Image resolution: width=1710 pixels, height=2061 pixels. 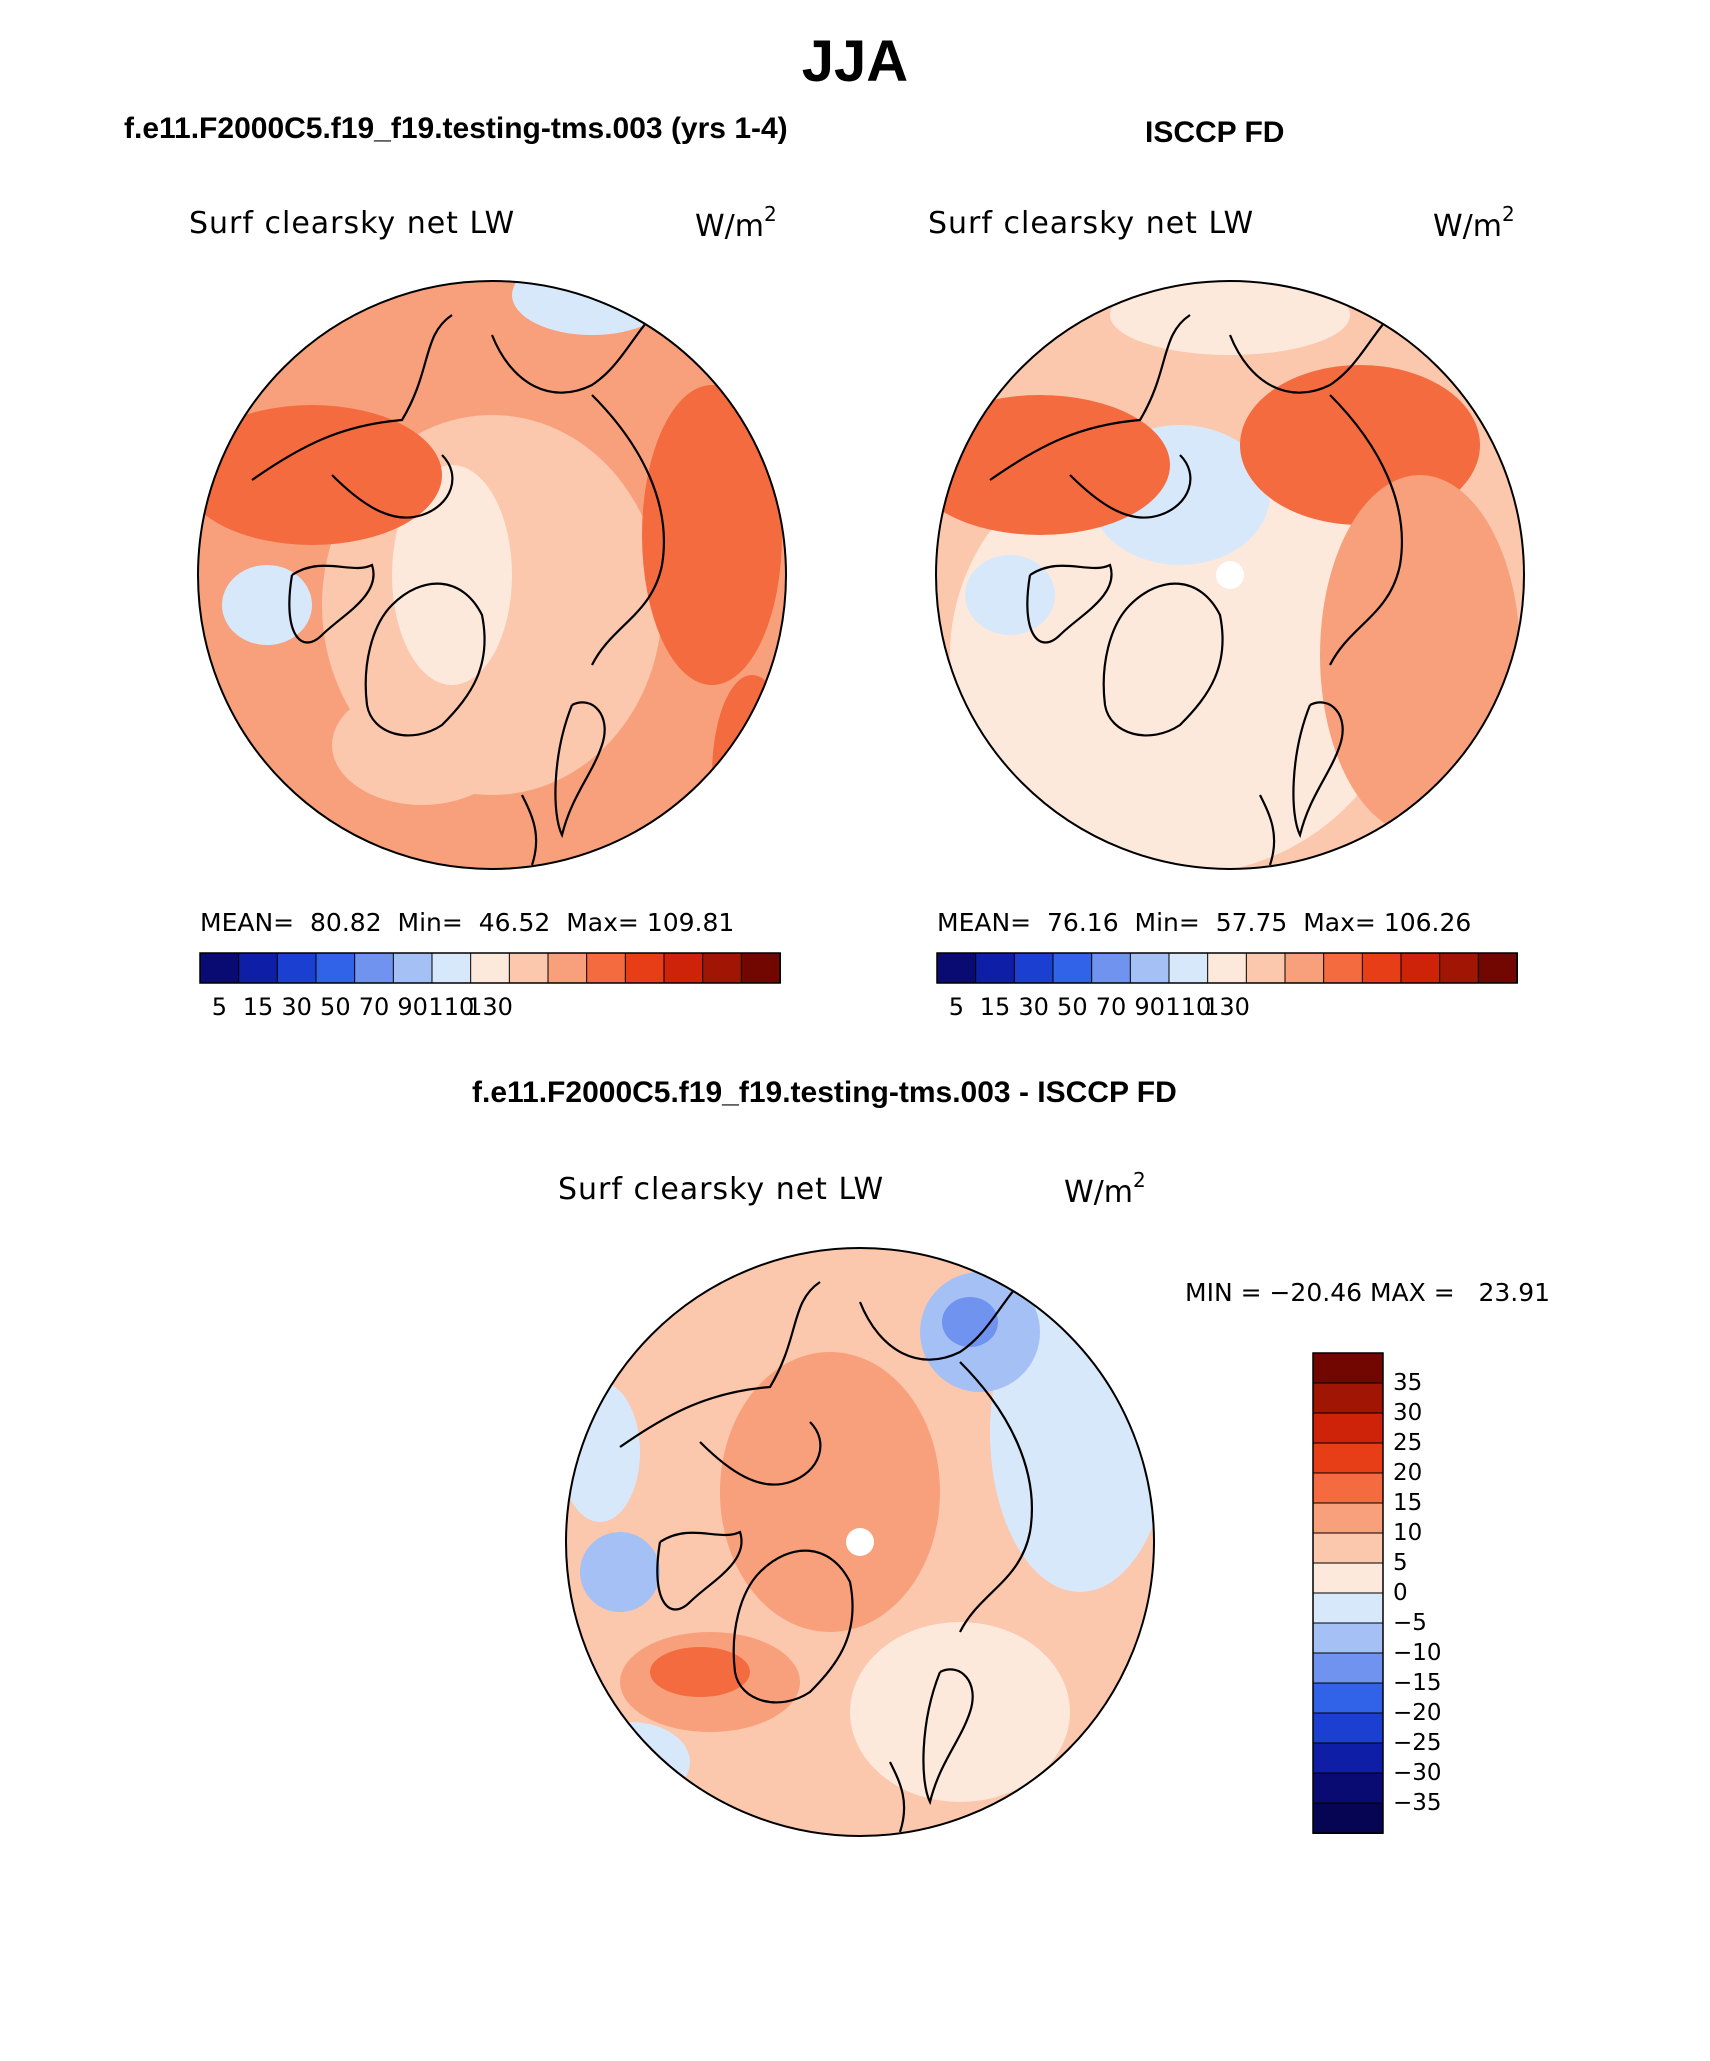 I want to click on diff-variable-label: Surf clearsky net LW, so click(x=721, y=1189).